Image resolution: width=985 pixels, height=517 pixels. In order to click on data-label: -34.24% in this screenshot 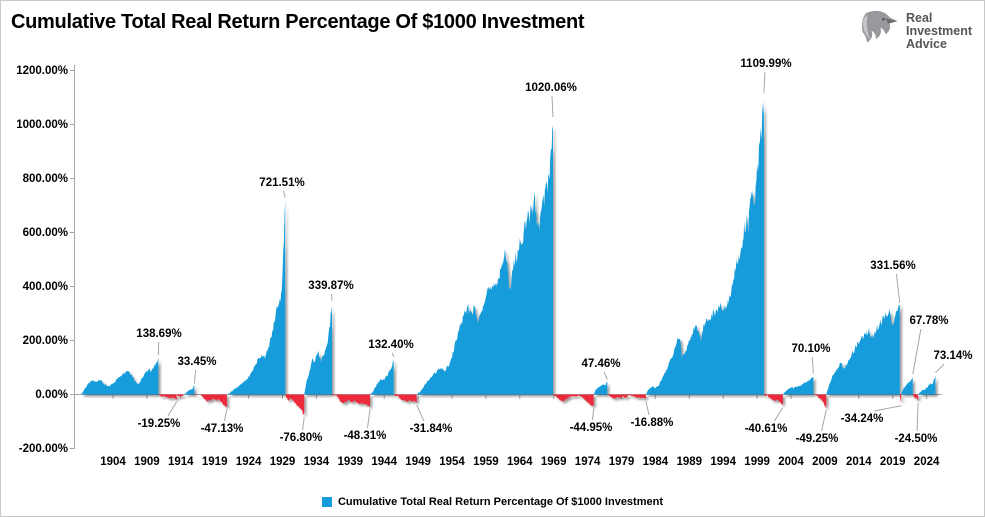, I will do `click(862, 419)`.